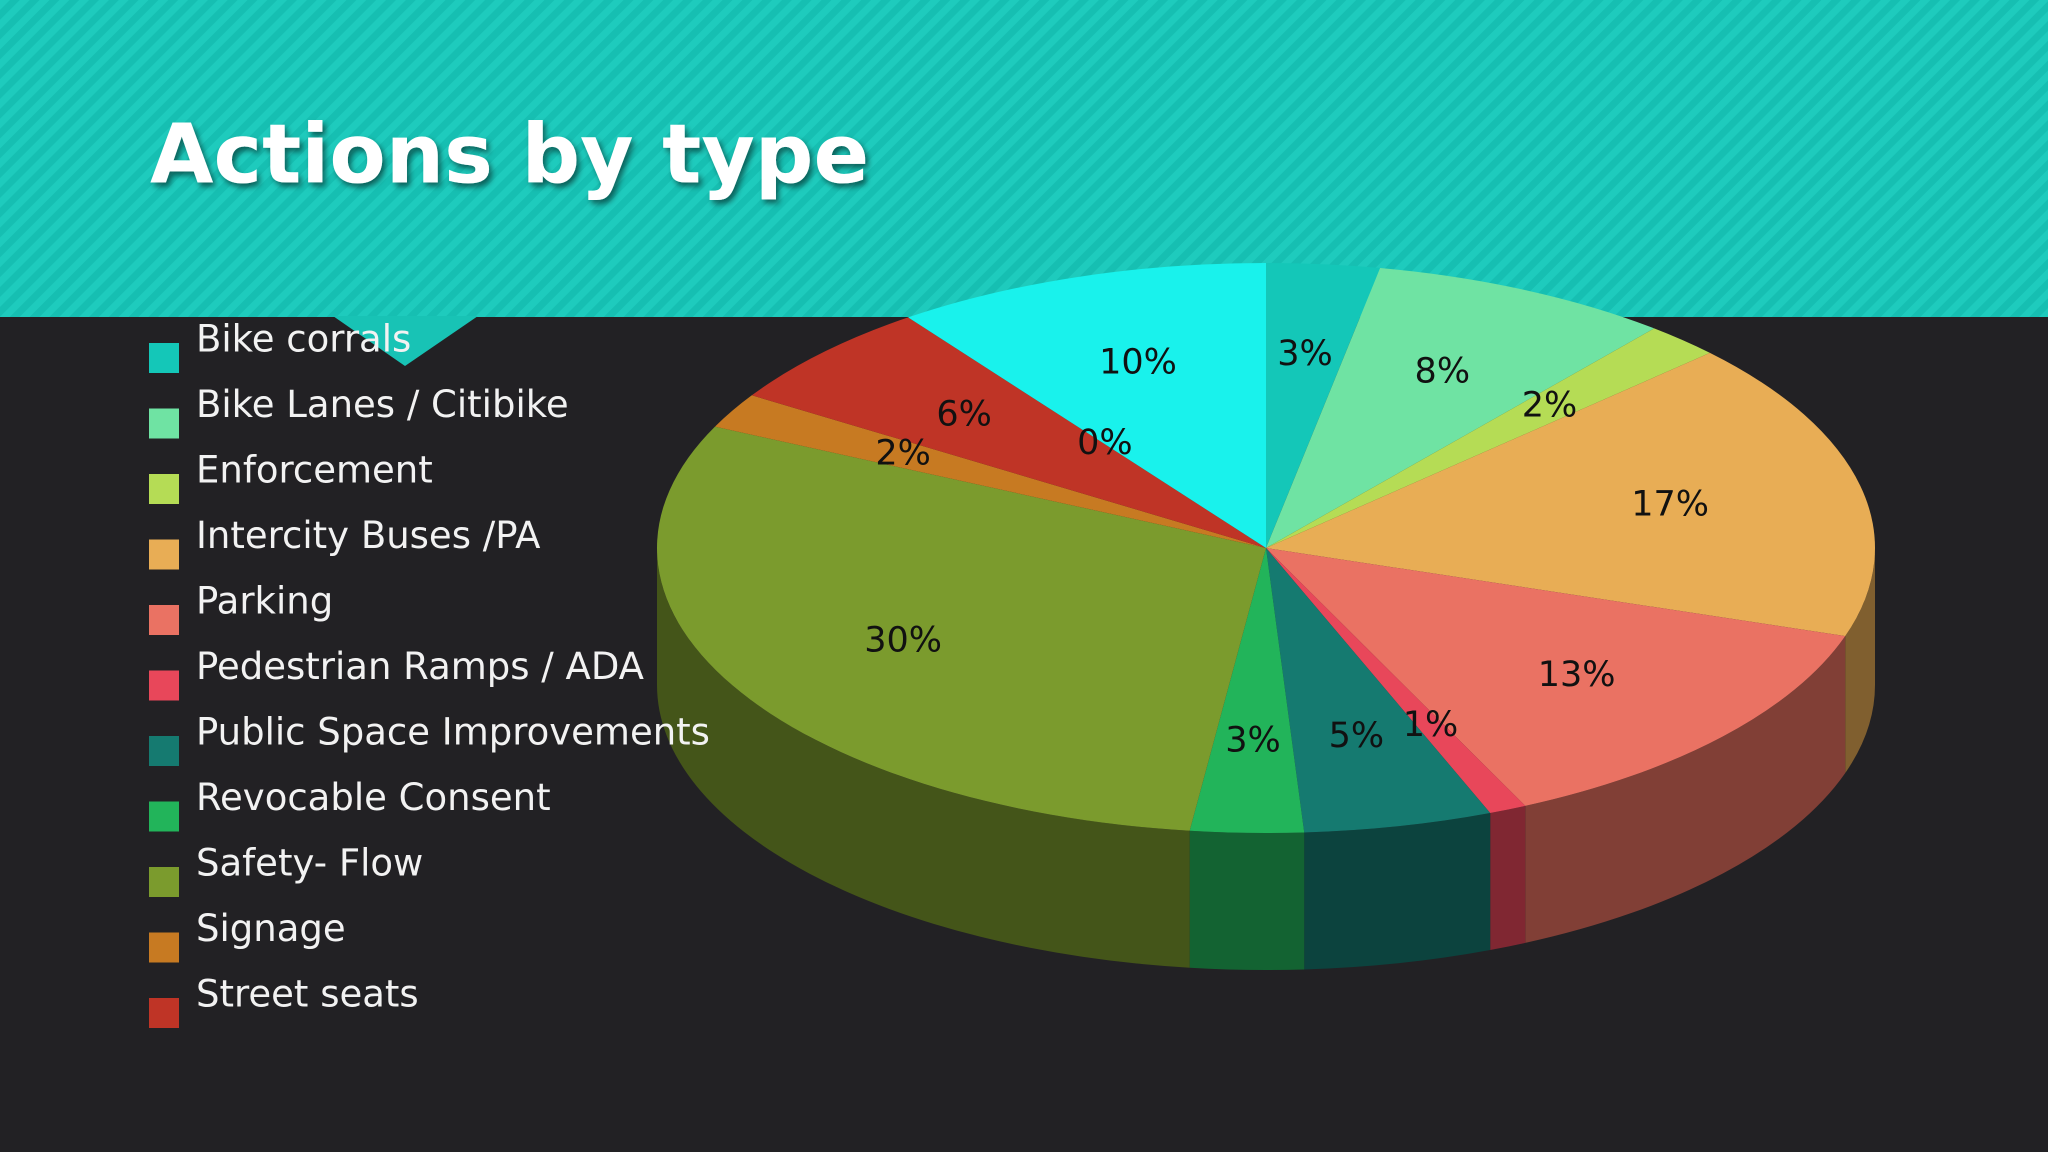 The image size is (2048, 1152). I want to click on legend-label: Enforcement, so click(314, 470).